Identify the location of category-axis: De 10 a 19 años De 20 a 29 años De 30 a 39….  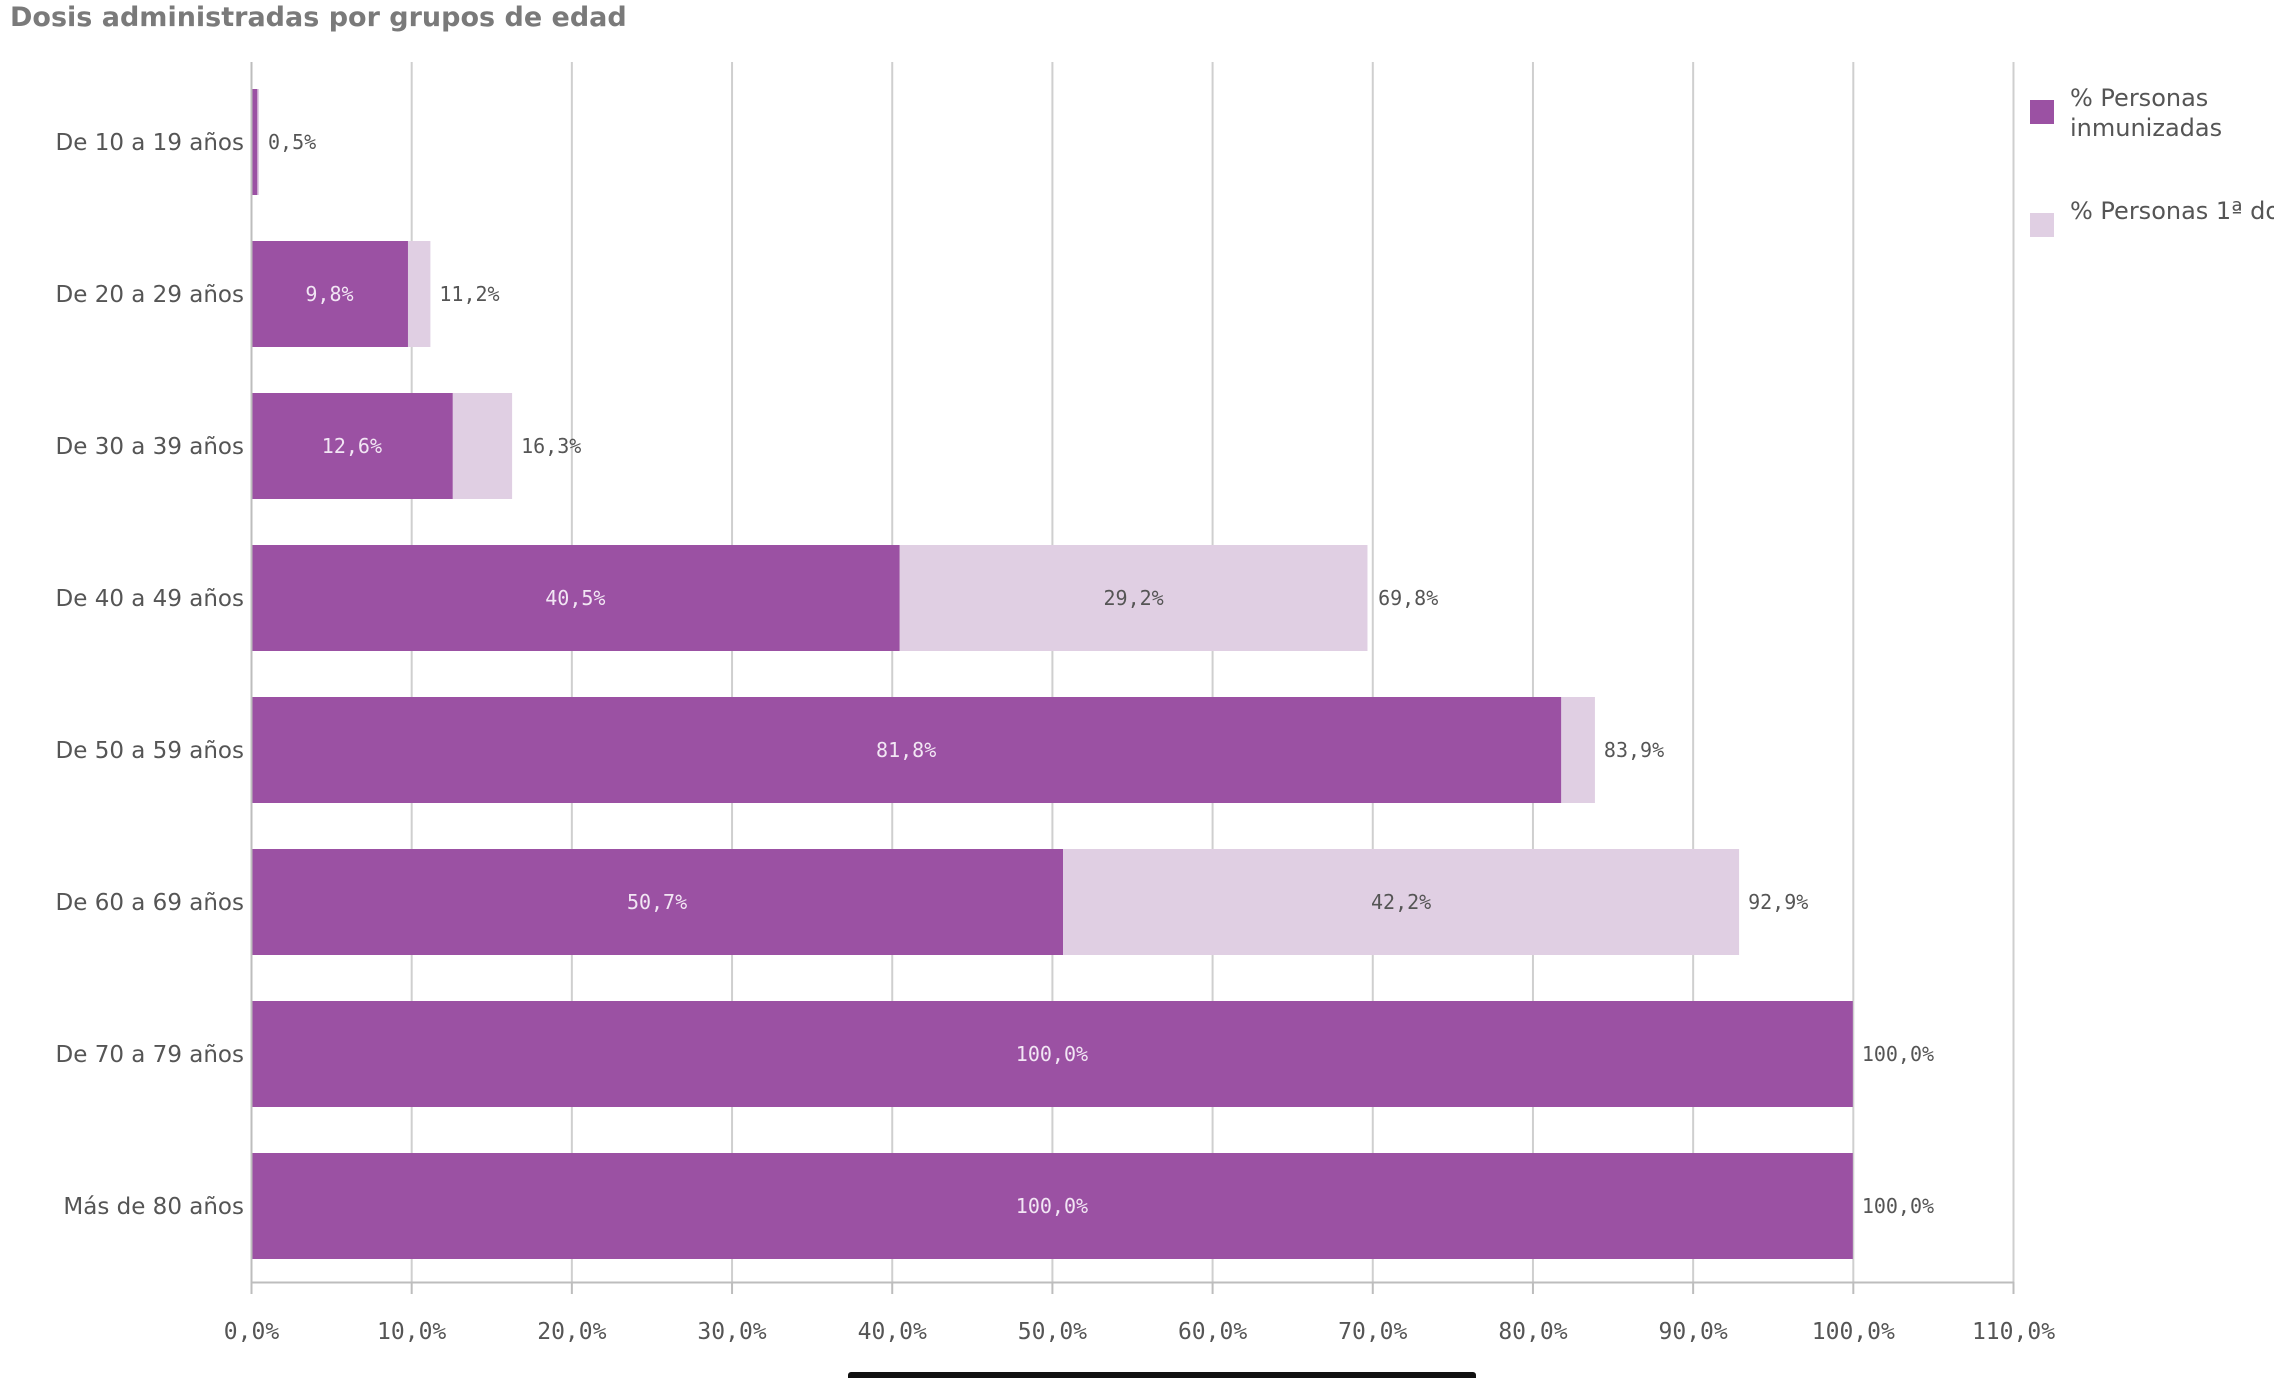
(150, 675).